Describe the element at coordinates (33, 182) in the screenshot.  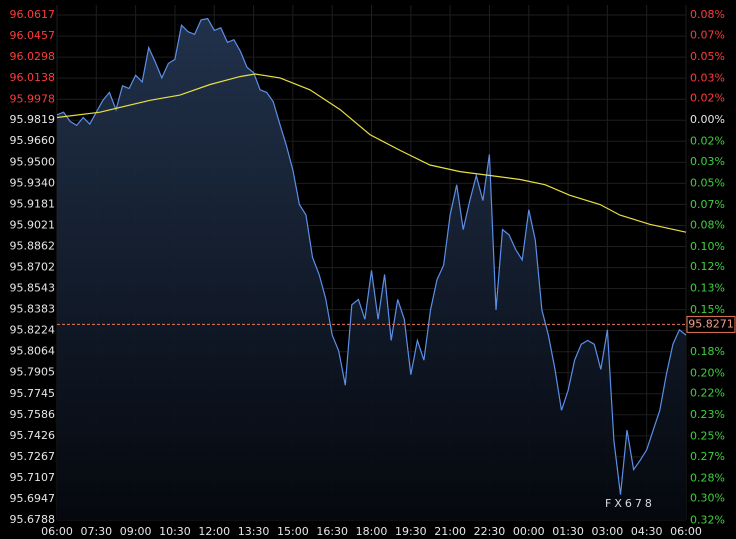
I see `y-tick-label: 95.9340` at that location.